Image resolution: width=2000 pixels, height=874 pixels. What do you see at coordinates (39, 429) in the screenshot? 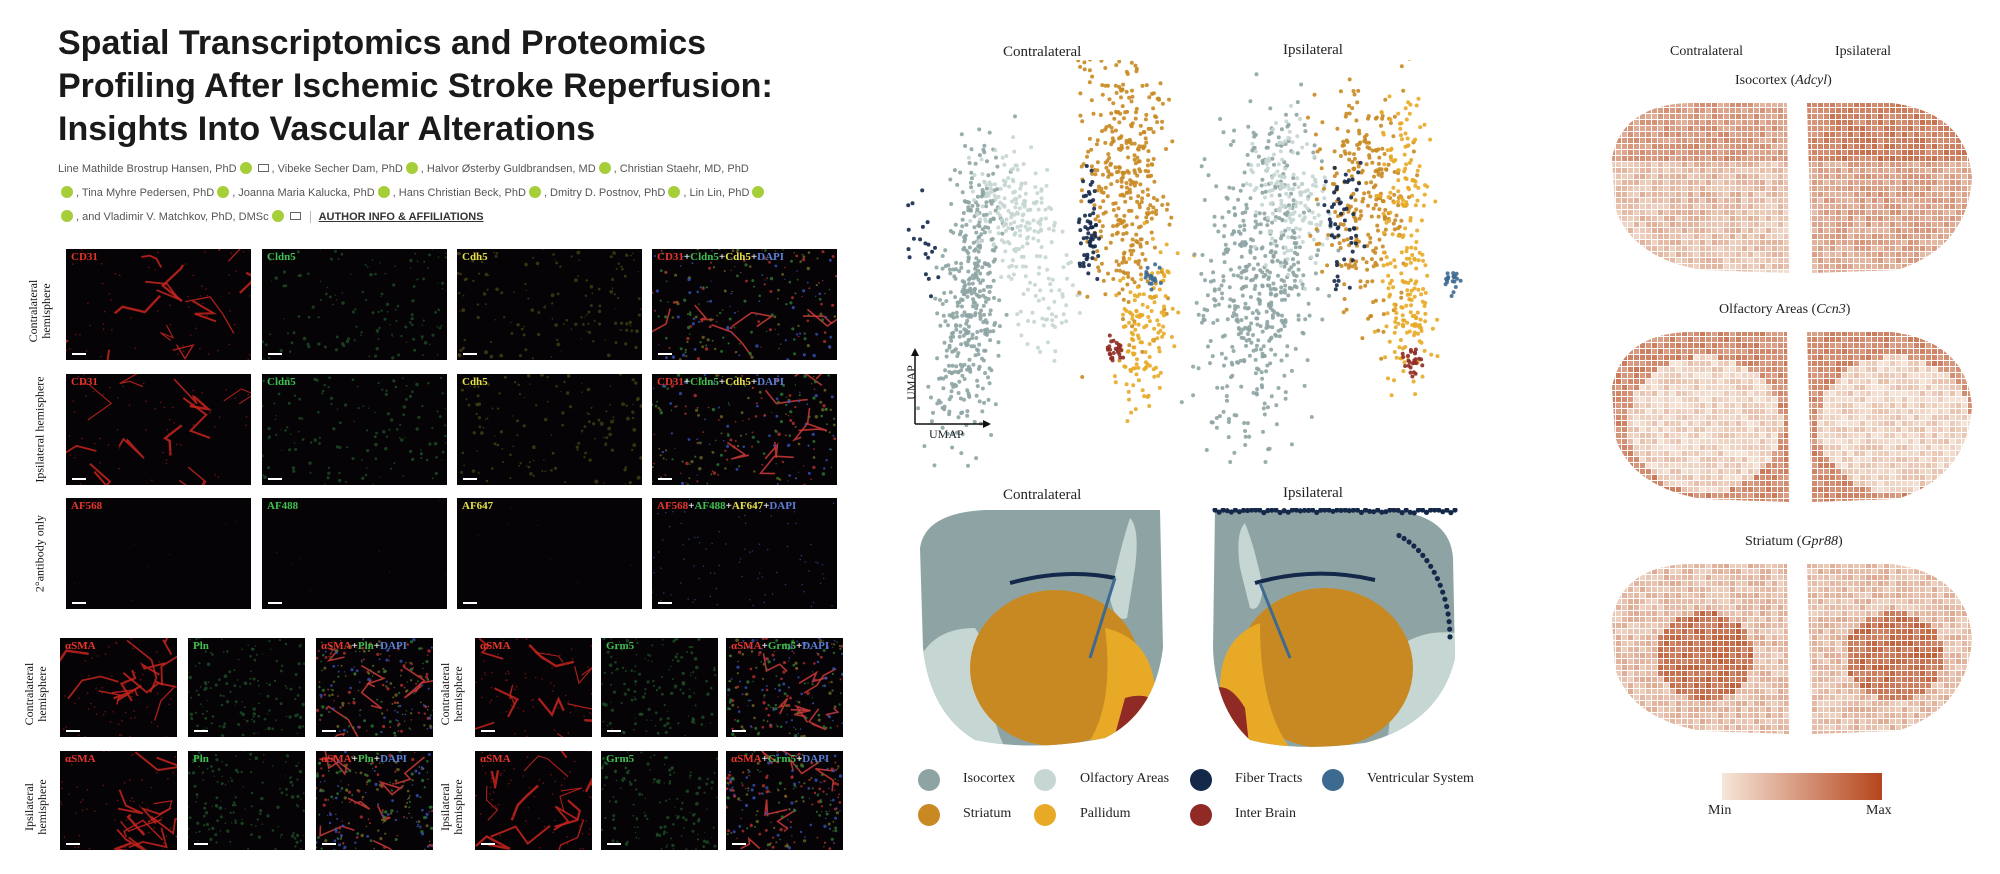
I see `row-label: Ipsilateral hemisphere` at bounding box center [39, 429].